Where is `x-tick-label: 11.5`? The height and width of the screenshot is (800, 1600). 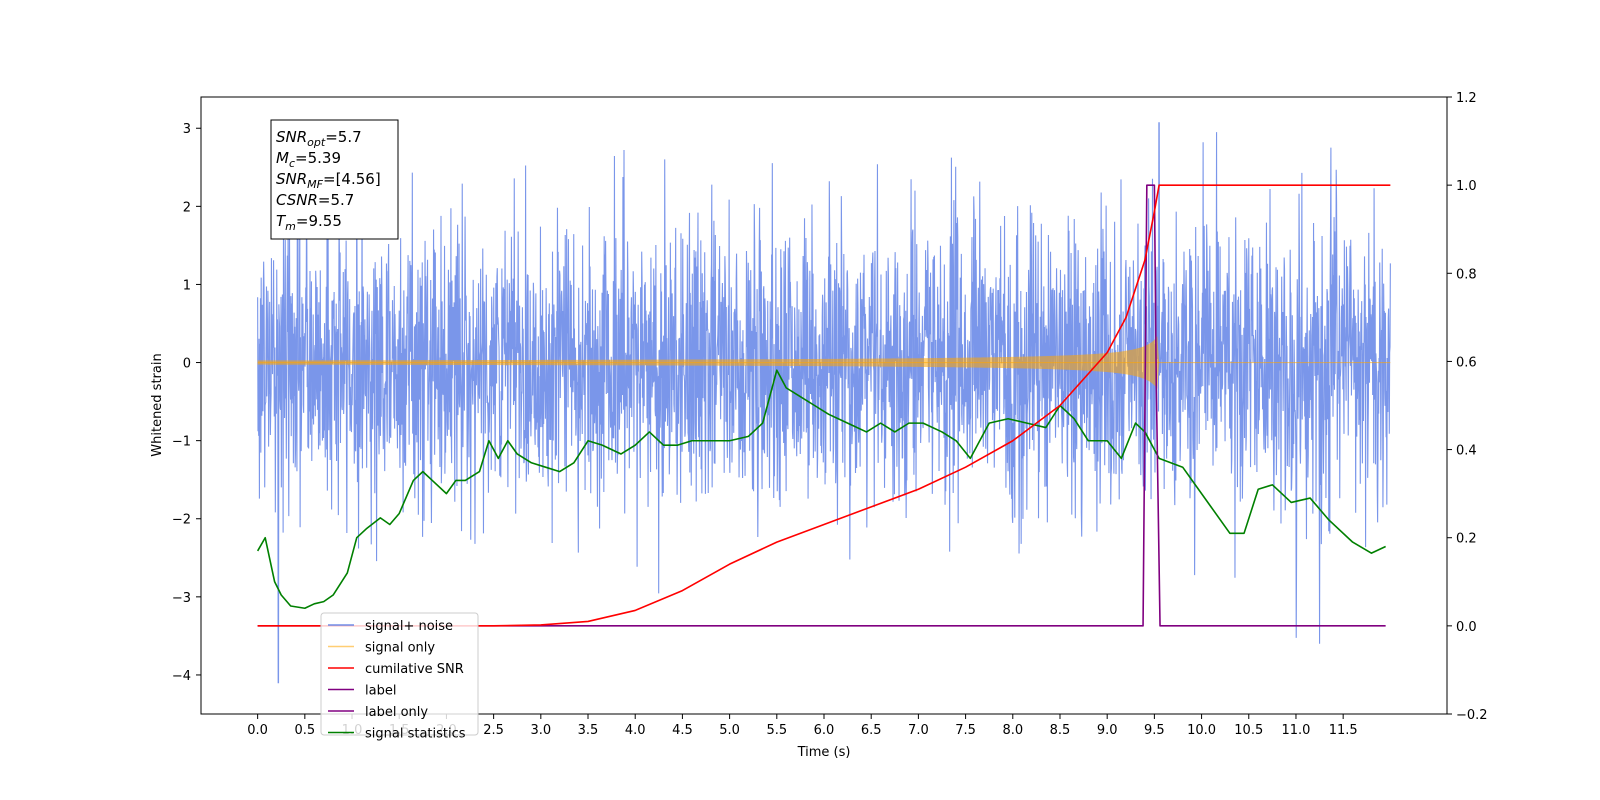 x-tick-label: 11.5 is located at coordinates (1343, 730).